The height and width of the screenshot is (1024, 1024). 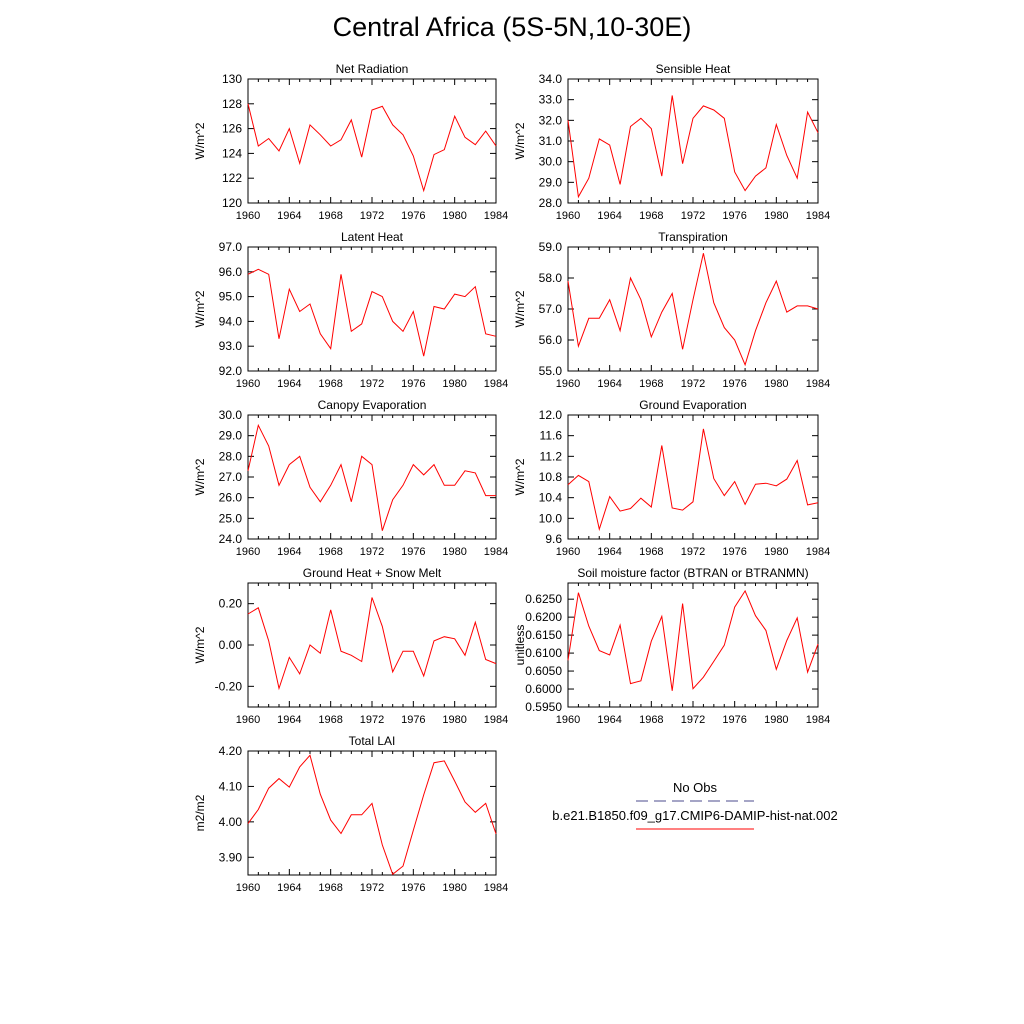 I want to click on y-tick-label: 97.0, so click(x=231, y=247).